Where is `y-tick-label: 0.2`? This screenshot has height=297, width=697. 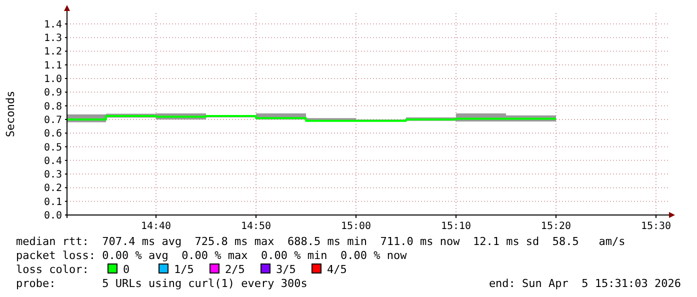
y-tick-label: 0.2 is located at coordinates (53, 188).